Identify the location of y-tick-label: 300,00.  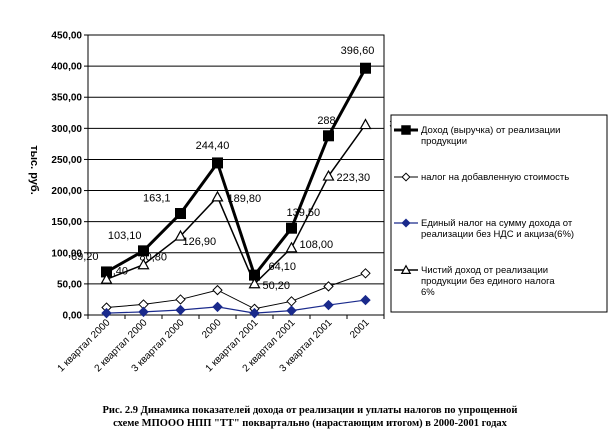
(66, 129).